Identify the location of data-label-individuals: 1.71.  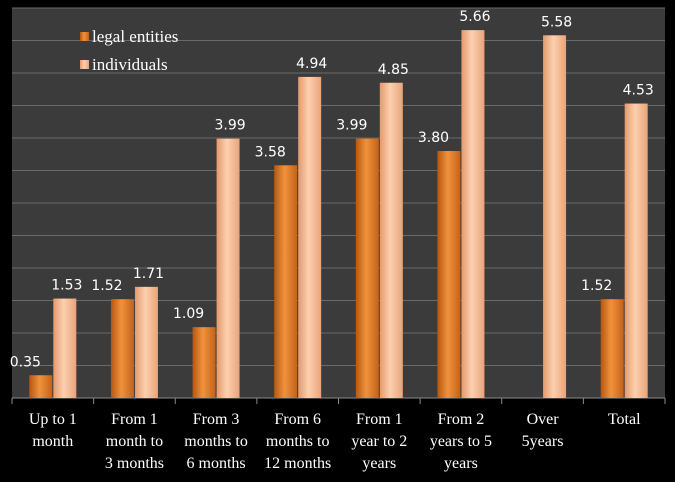
(148, 274).